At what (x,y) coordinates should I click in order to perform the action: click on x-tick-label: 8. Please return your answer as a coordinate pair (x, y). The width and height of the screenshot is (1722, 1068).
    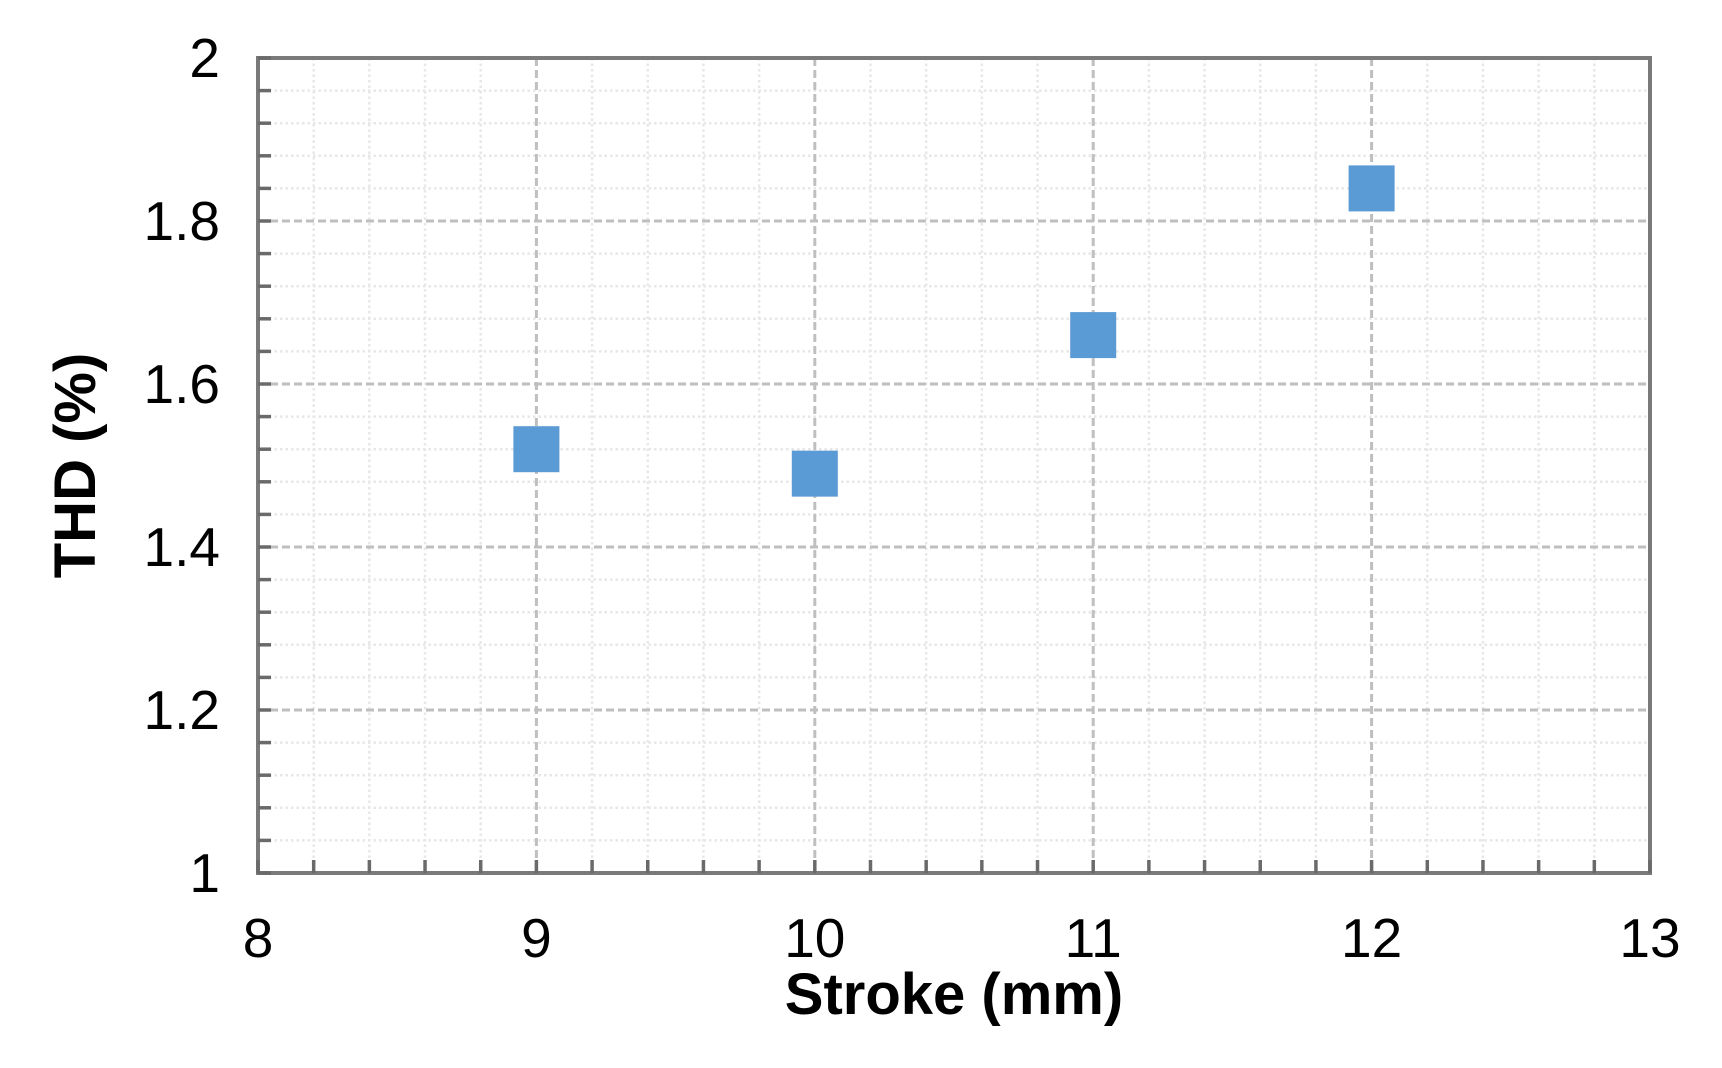
    Looking at the image, I should click on (258, 938).